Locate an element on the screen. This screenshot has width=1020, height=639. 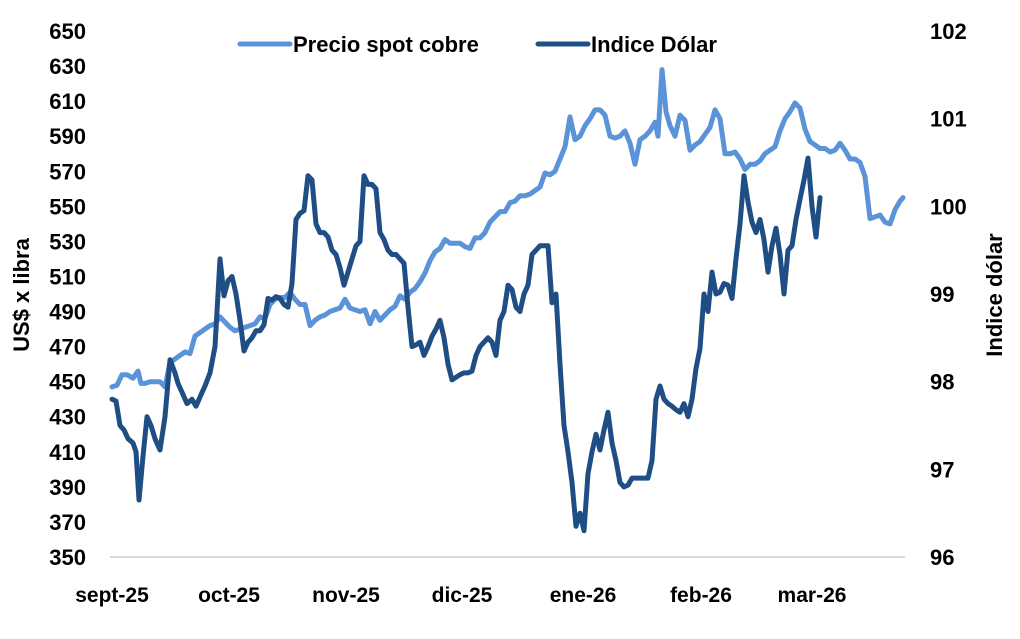
left-y-tick-label: 430 is located at coordinates (67, 417).